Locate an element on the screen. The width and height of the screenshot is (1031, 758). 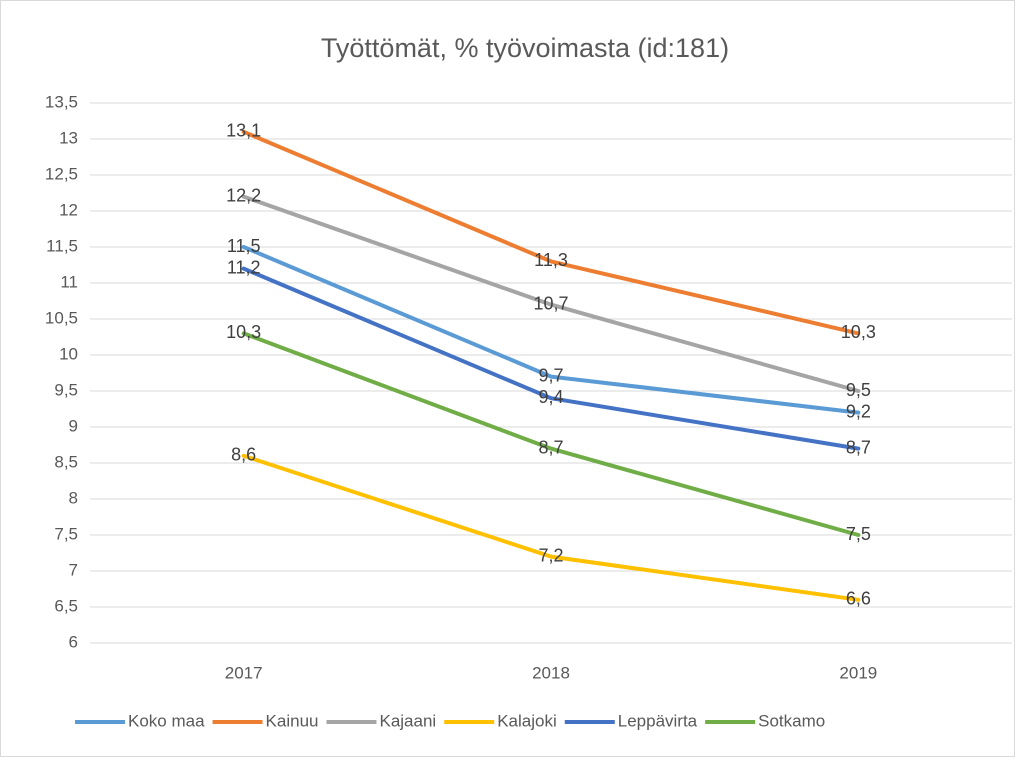
y-tick-label: 10 is located at coordinates (68, 353).